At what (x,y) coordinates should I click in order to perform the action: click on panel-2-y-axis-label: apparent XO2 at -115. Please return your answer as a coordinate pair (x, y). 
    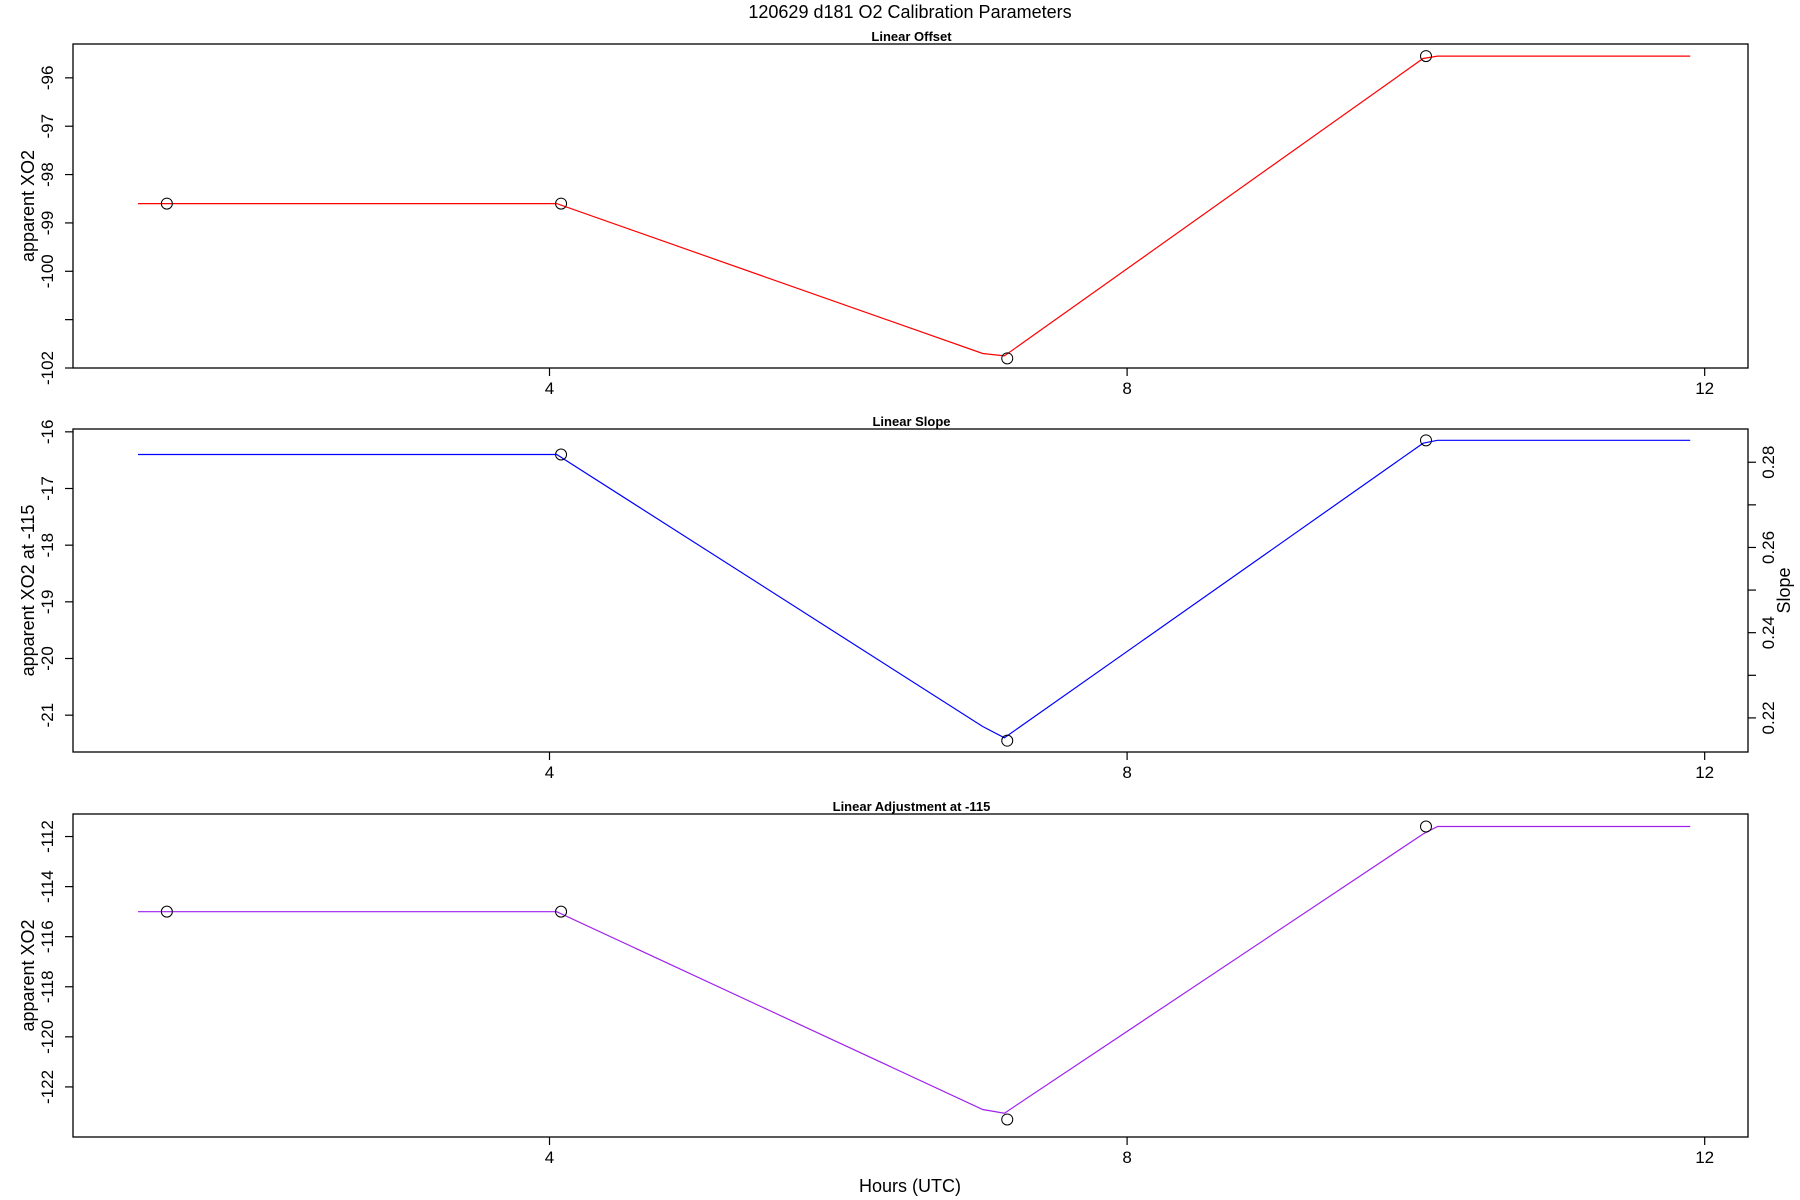
    Looking at the image, I should click on (28, 591).